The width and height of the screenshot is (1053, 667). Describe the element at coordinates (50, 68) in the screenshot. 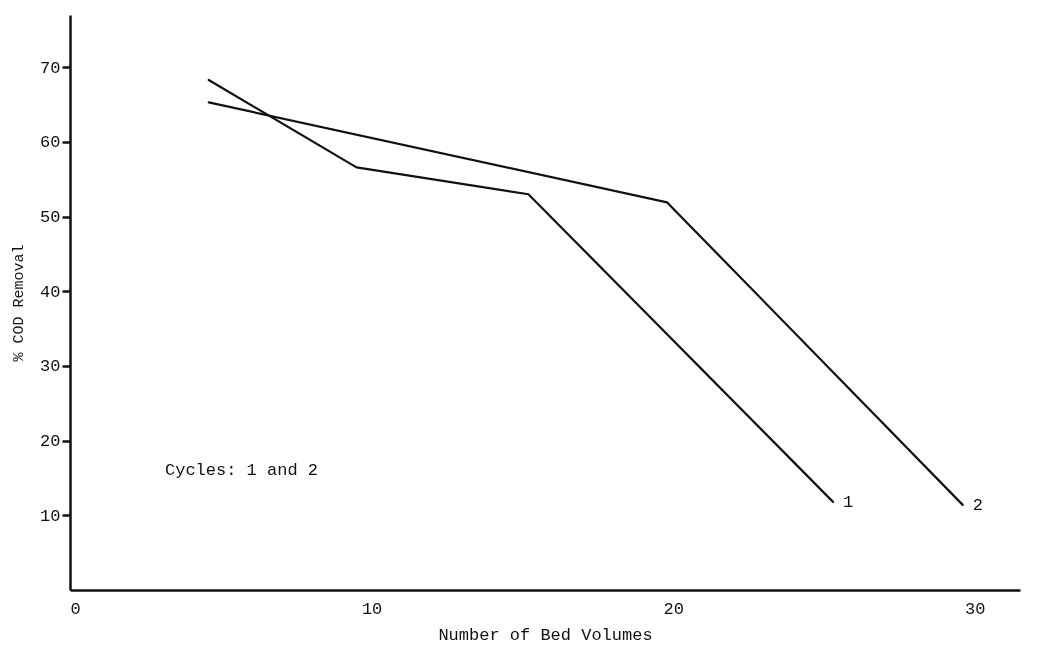

I see `y-tick-label: 70` at that location.